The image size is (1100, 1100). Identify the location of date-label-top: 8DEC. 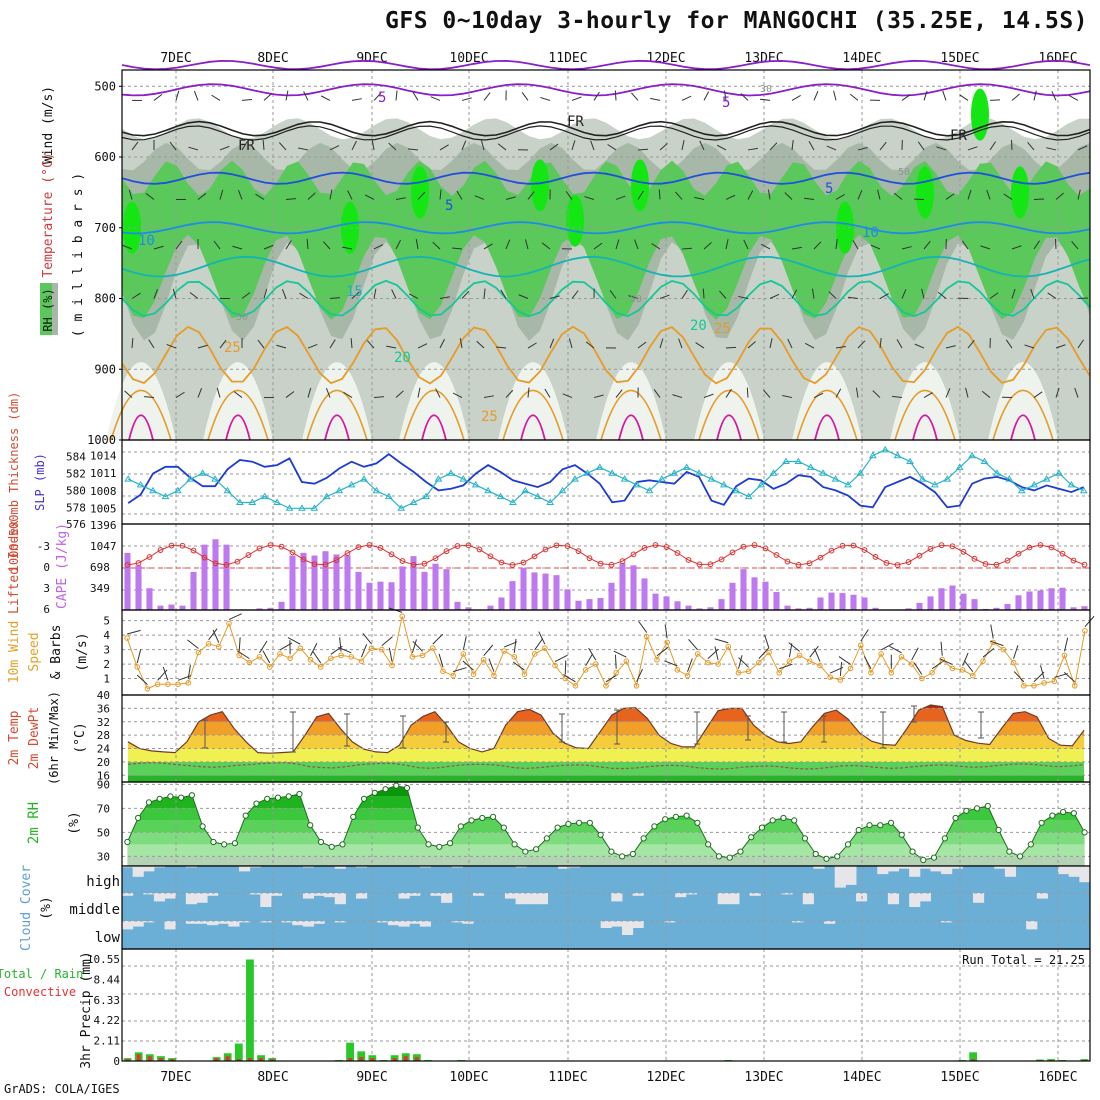
(272, 58).